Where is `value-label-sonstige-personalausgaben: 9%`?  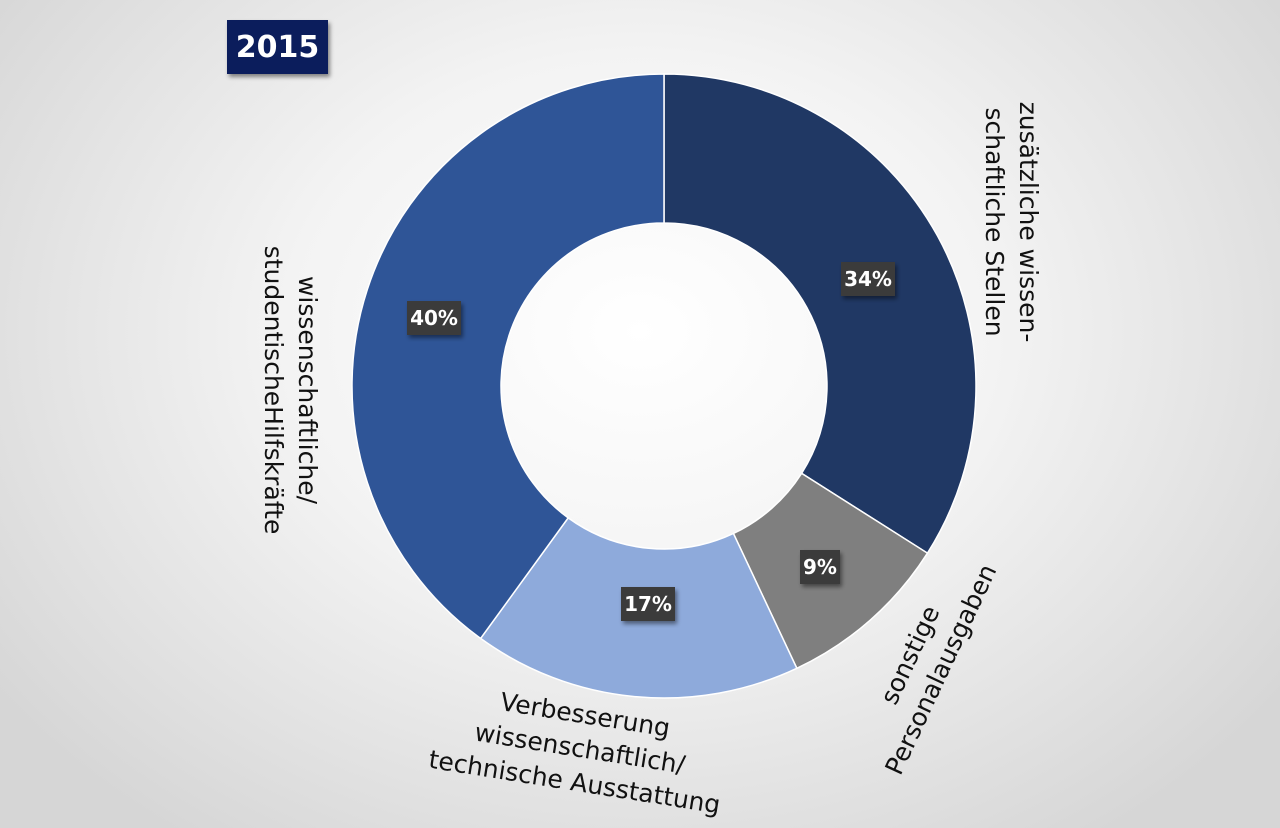 value-label-sonstige-personalausgaben: 9% is located at coordinates (820, 567).